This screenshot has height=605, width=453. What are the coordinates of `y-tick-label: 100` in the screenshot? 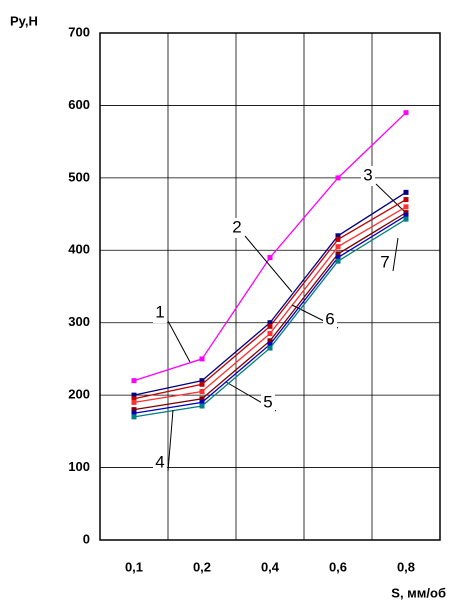 It's located at (79, 466).